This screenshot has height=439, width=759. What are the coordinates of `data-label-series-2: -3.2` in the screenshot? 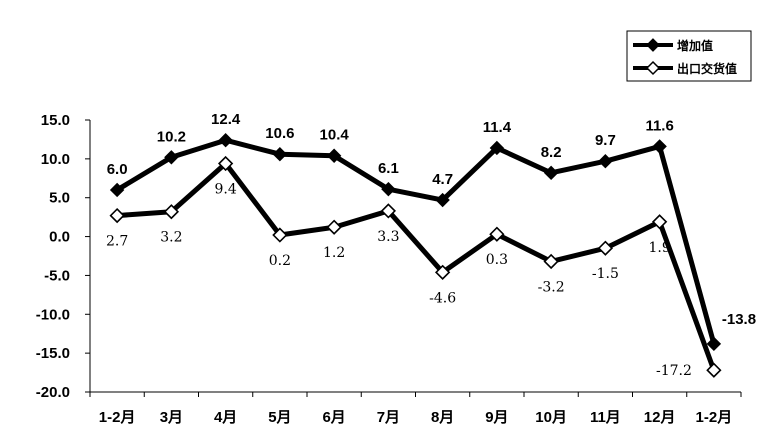 It's located at (551, 287).